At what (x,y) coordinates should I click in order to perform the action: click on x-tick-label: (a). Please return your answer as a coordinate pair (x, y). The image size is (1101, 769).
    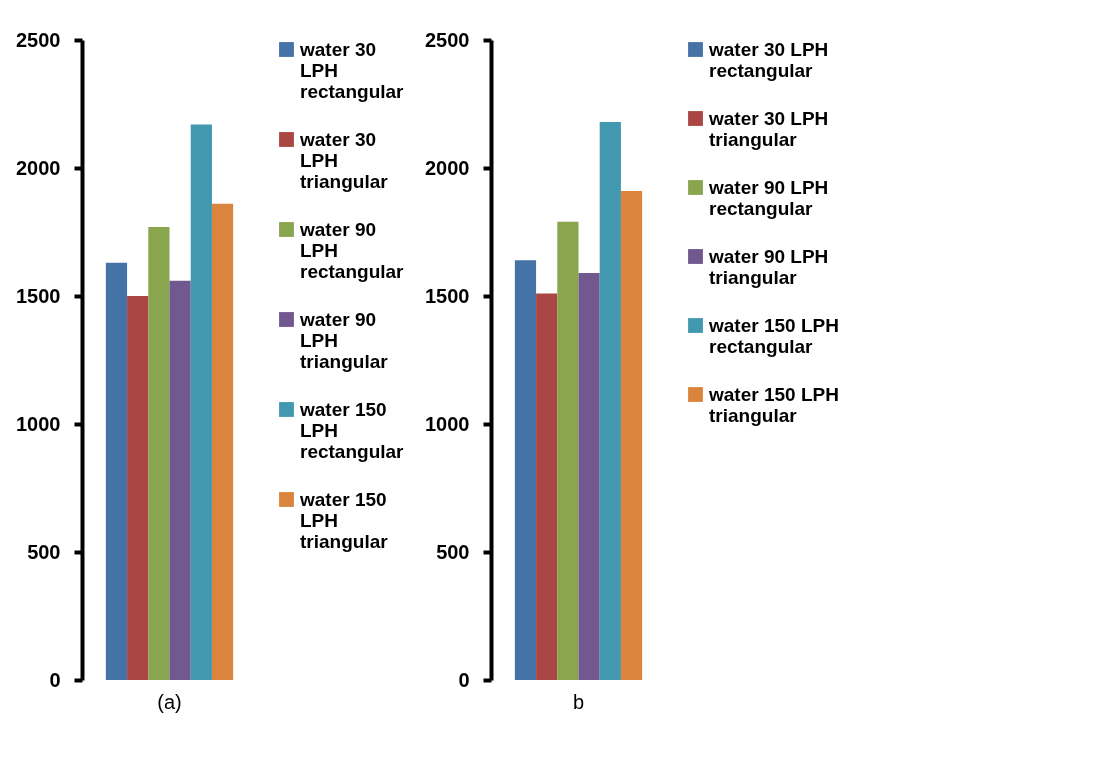
    Looking at the image, I should click on (169, 701).